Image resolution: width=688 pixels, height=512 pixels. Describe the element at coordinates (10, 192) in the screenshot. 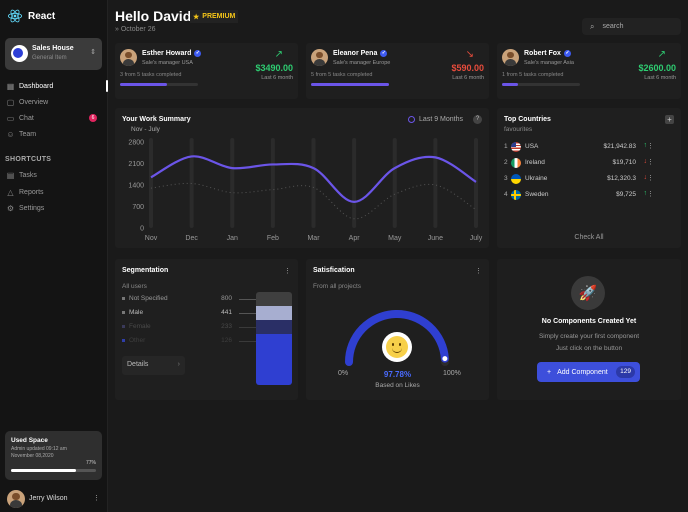

I see `warning-icon: △` at that location.